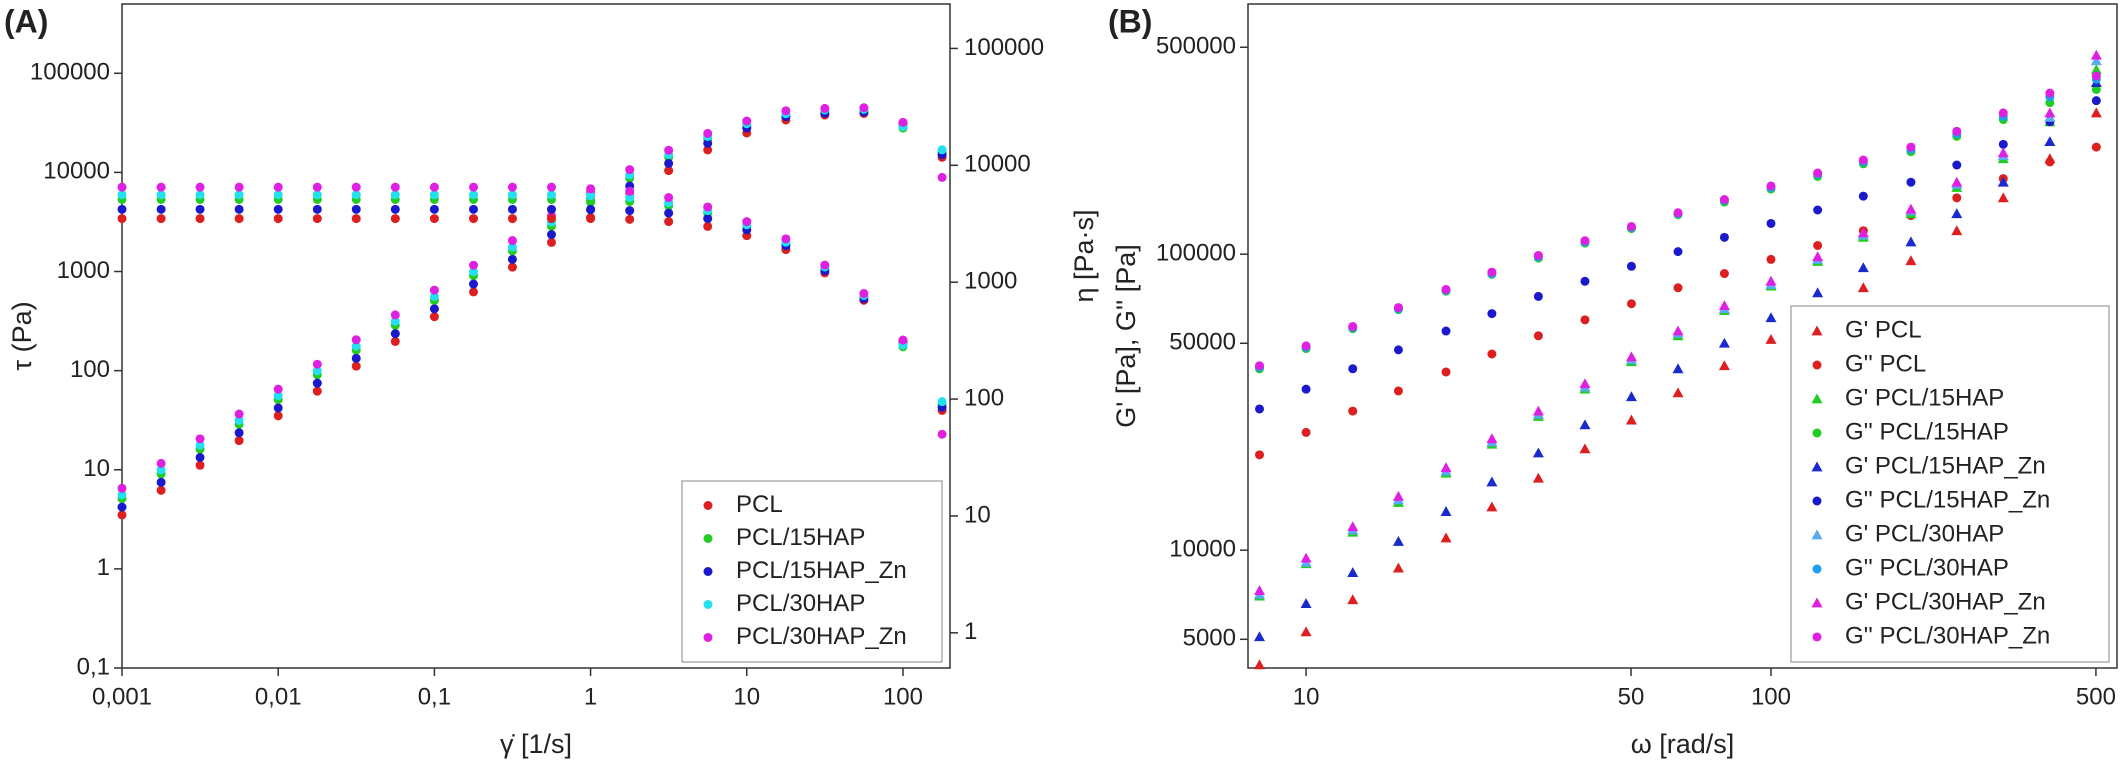 Image resolution: width=2128 pixels, height=772 pixels. I want to click on legend-label: G'' PCL/15HAP, so click(1927, 431).